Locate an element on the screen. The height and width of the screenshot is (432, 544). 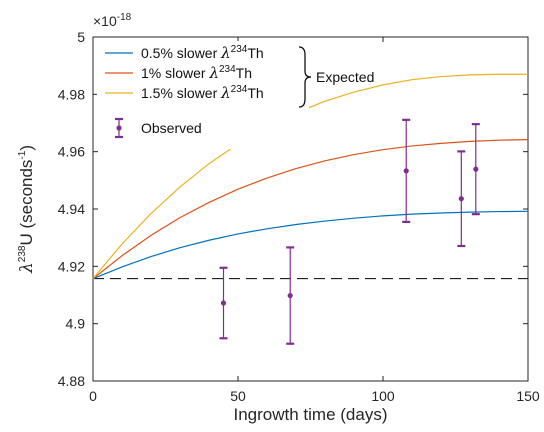
y-axis-title-mid: U (seconds is located at coordinates (26, 203).